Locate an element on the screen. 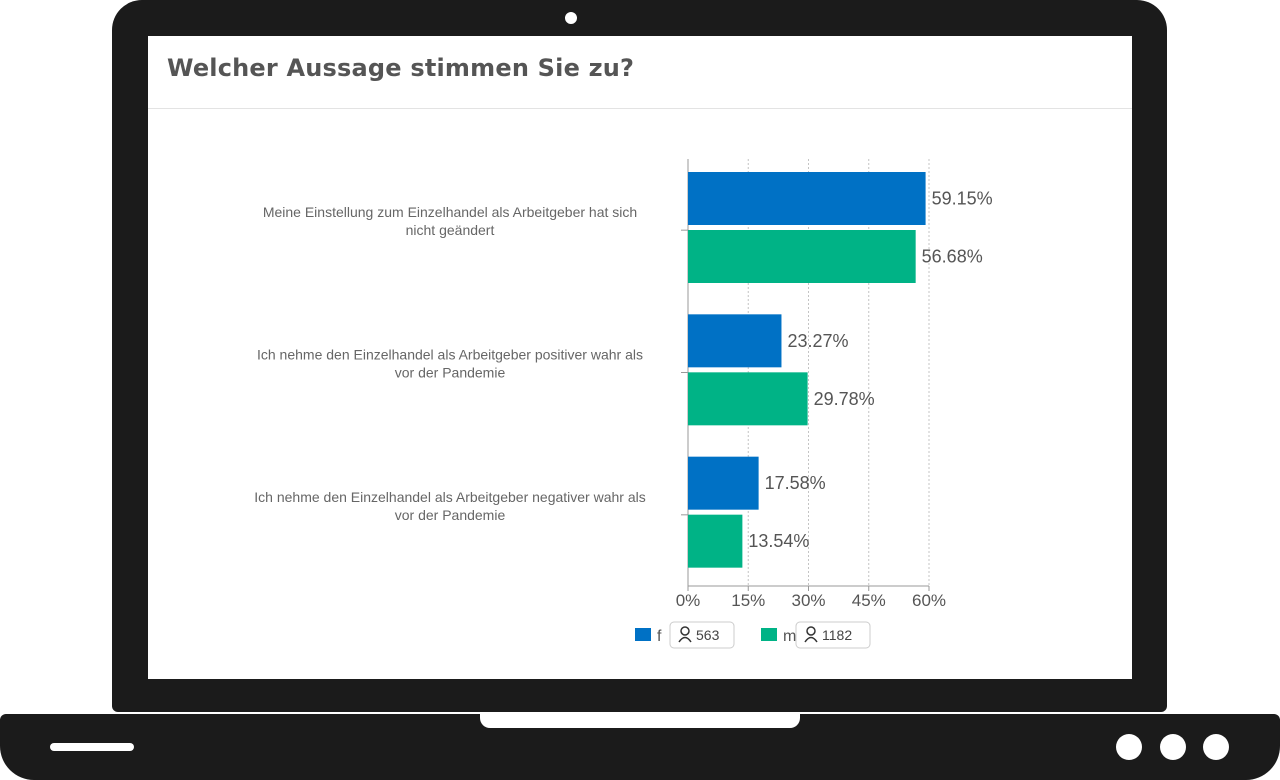  x-tick-label: 15% is located at coordinates (748, 600).